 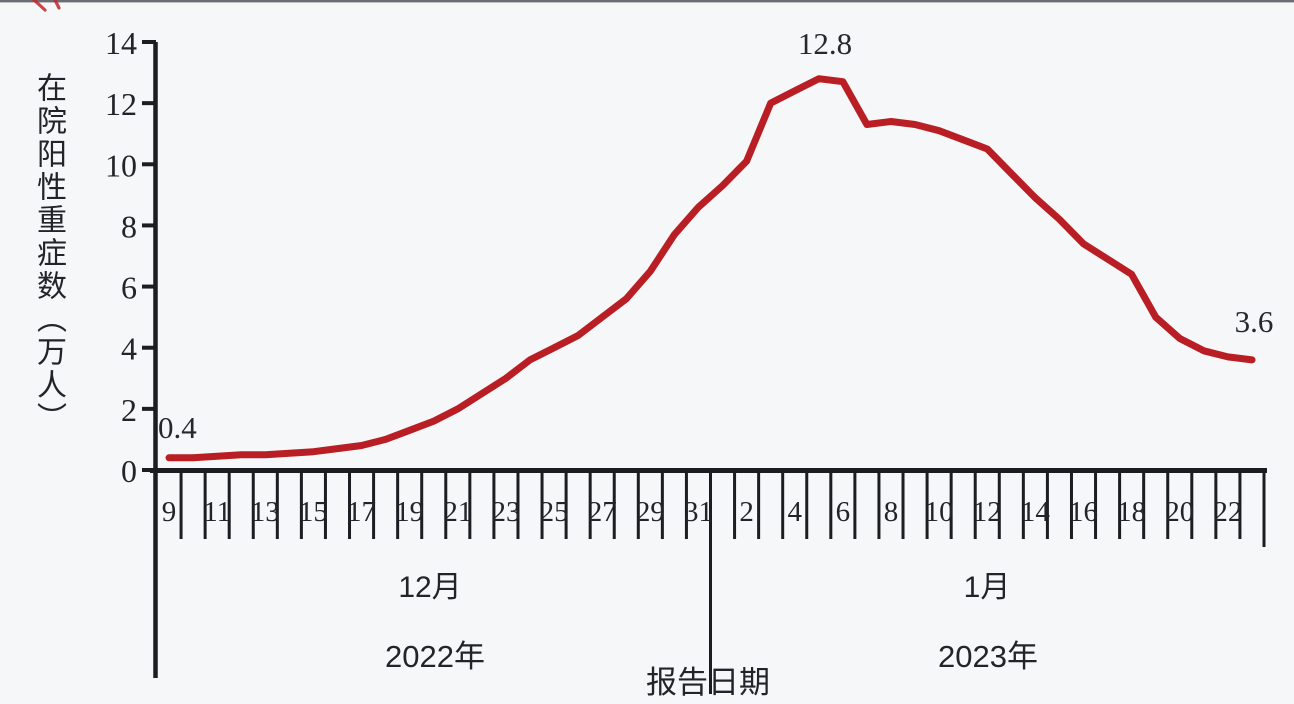 What do you see at coordinates (313, 512) in the screenshot?
I see `x-axis-tick-label: 15` at bounding box center [313, 512].